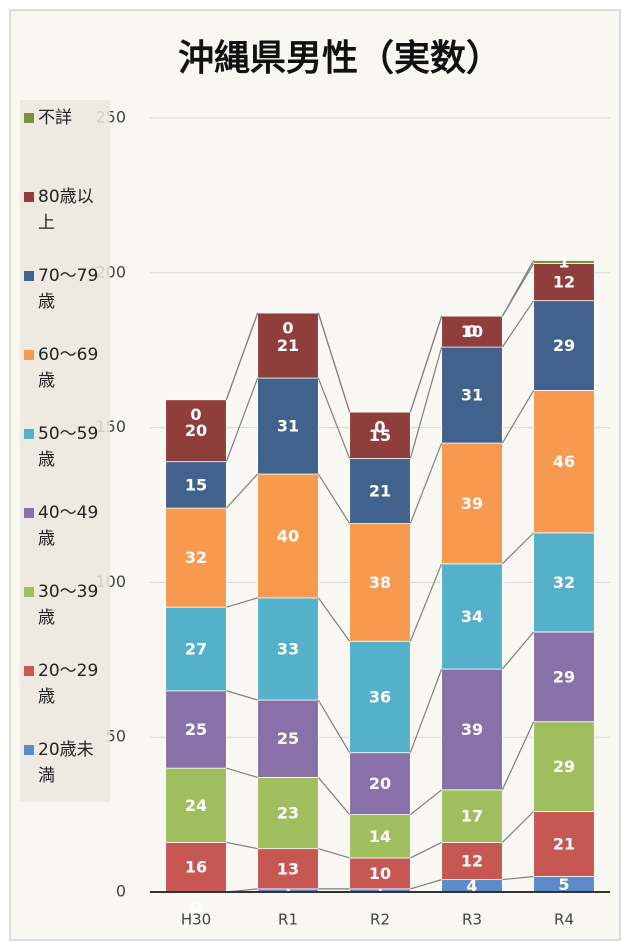  I want to click on legend-label: 20歳未満, so click(66, 763).